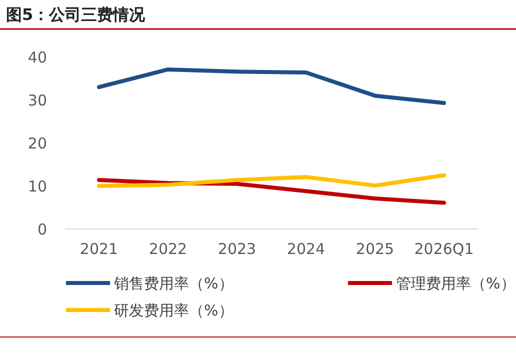 This screenshot has height=360, width=516. Describe the element at coordinates (444, 249) in the screenshot. I see `x-tick-label: 2026Q1` at that location.